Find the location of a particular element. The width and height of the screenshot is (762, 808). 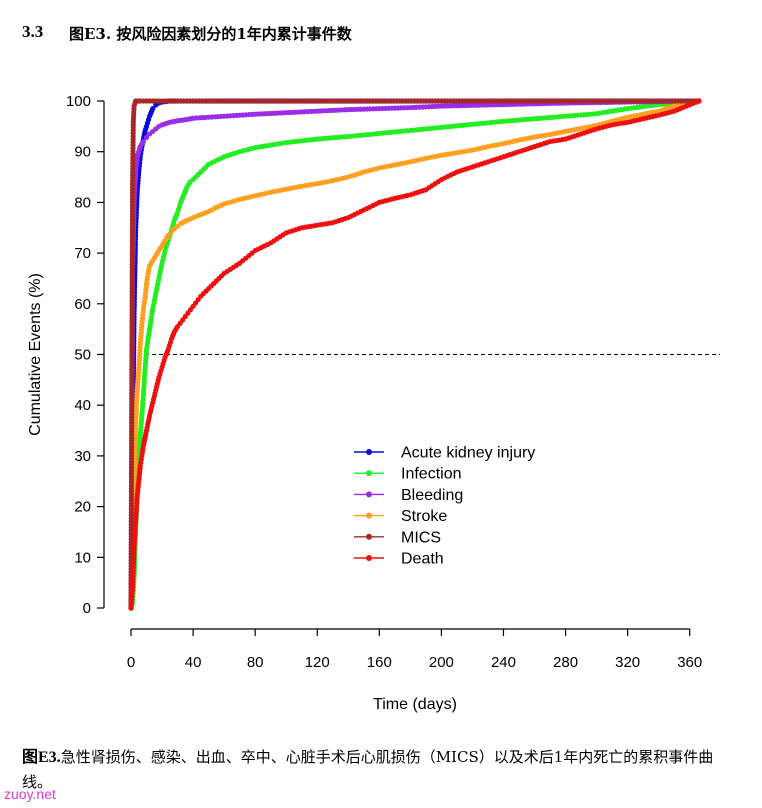

legend-label: Stroke is located at coordinates (424, 516).